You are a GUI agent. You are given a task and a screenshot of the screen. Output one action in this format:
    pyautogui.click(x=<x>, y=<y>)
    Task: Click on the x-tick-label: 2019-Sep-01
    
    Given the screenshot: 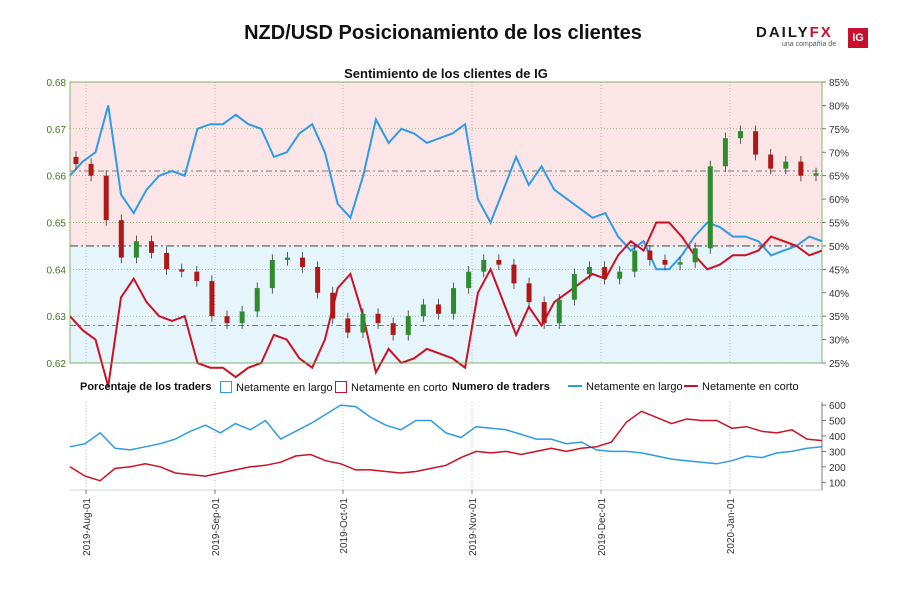 What is the action you would take?
    pyautogui.click(x=216, y=527)
    